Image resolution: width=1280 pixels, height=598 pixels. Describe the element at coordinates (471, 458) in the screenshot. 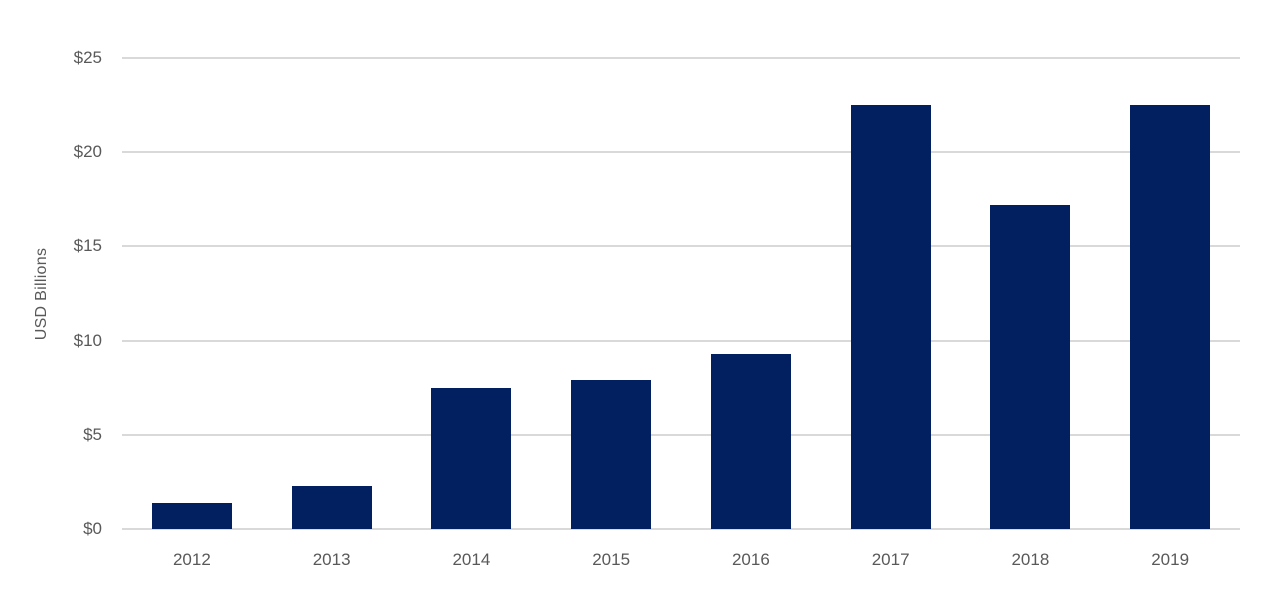

I see `bar-2014` at that location.